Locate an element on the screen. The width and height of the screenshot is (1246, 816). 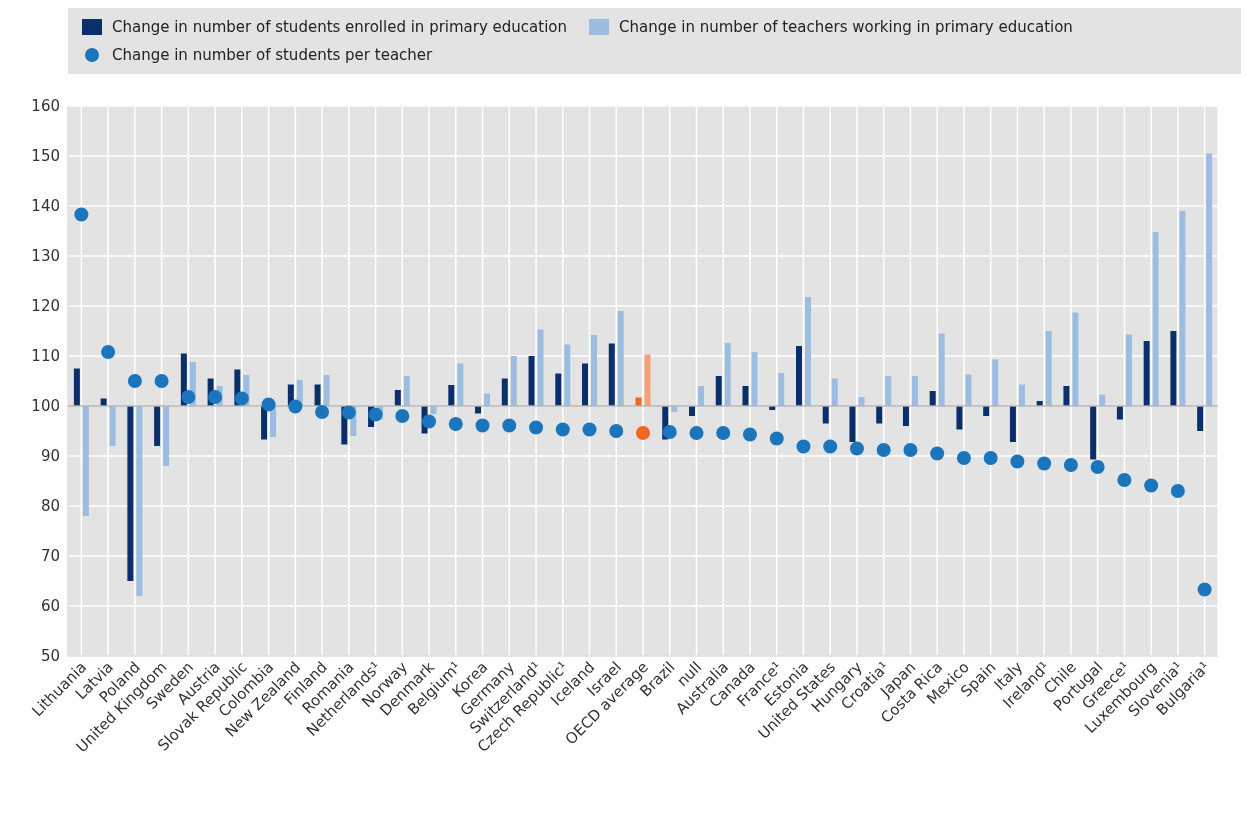
y-tick-label: 90 is located at coordinates (50, 456).